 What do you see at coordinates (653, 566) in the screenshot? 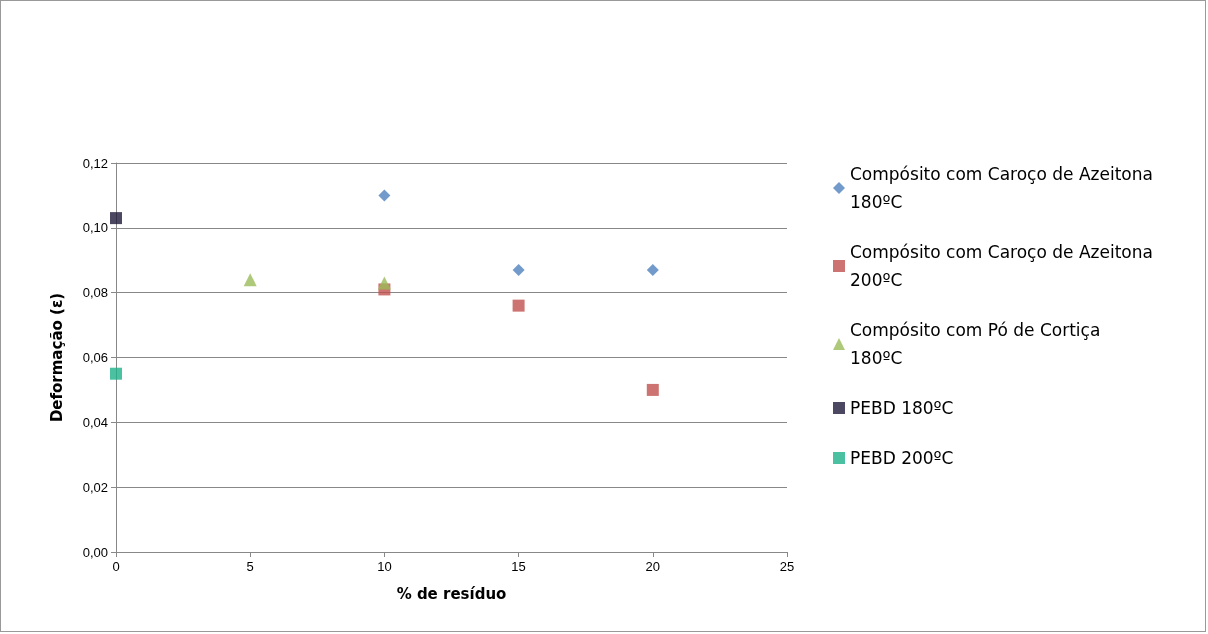
I see `x-tick-label: 20` at bounding box center [653, 566].